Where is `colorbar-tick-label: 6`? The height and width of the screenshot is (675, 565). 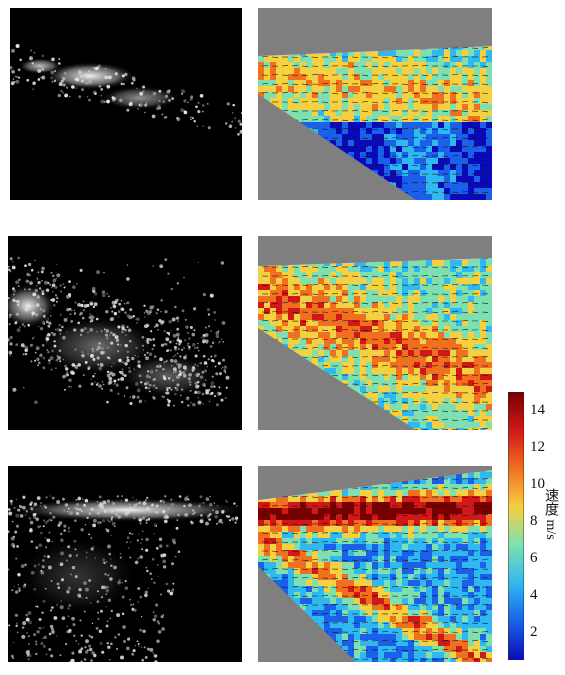 colorbar-tick-label: 6 is located at coordinates (534, 558).